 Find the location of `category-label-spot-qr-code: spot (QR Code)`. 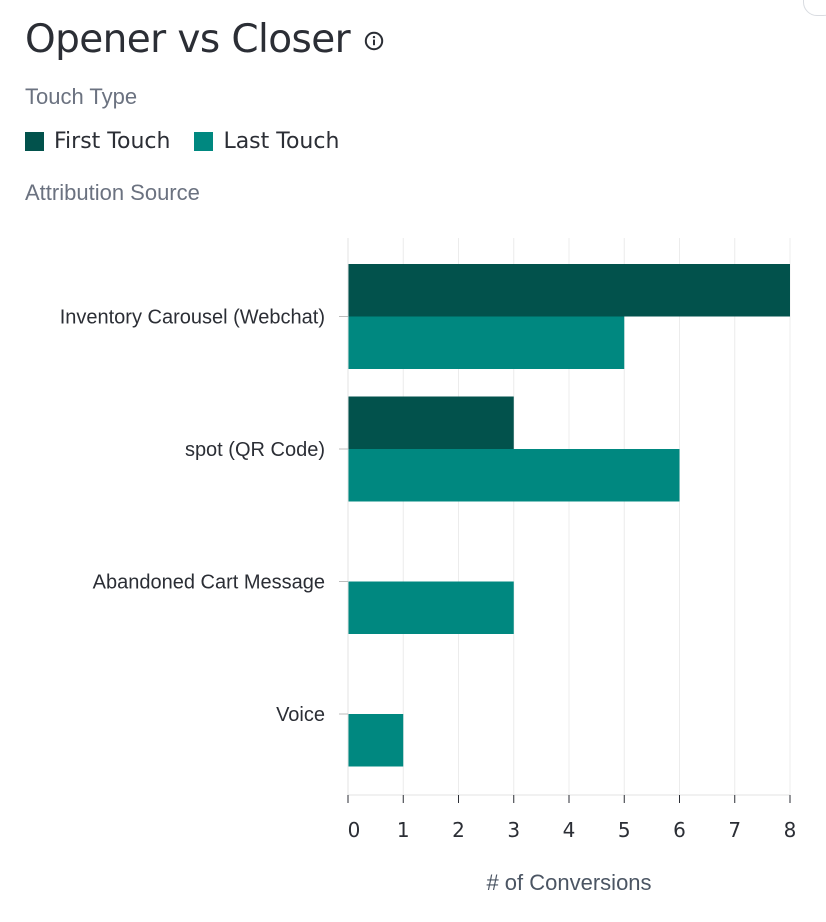

category-label-spot-qr-code: spot (QR Code) is located at coordinates (255, 450).